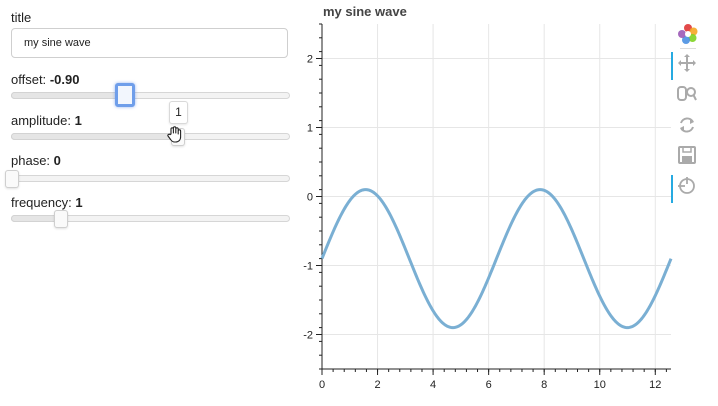  I want to click on phase-value: 0, so click(57, 160).